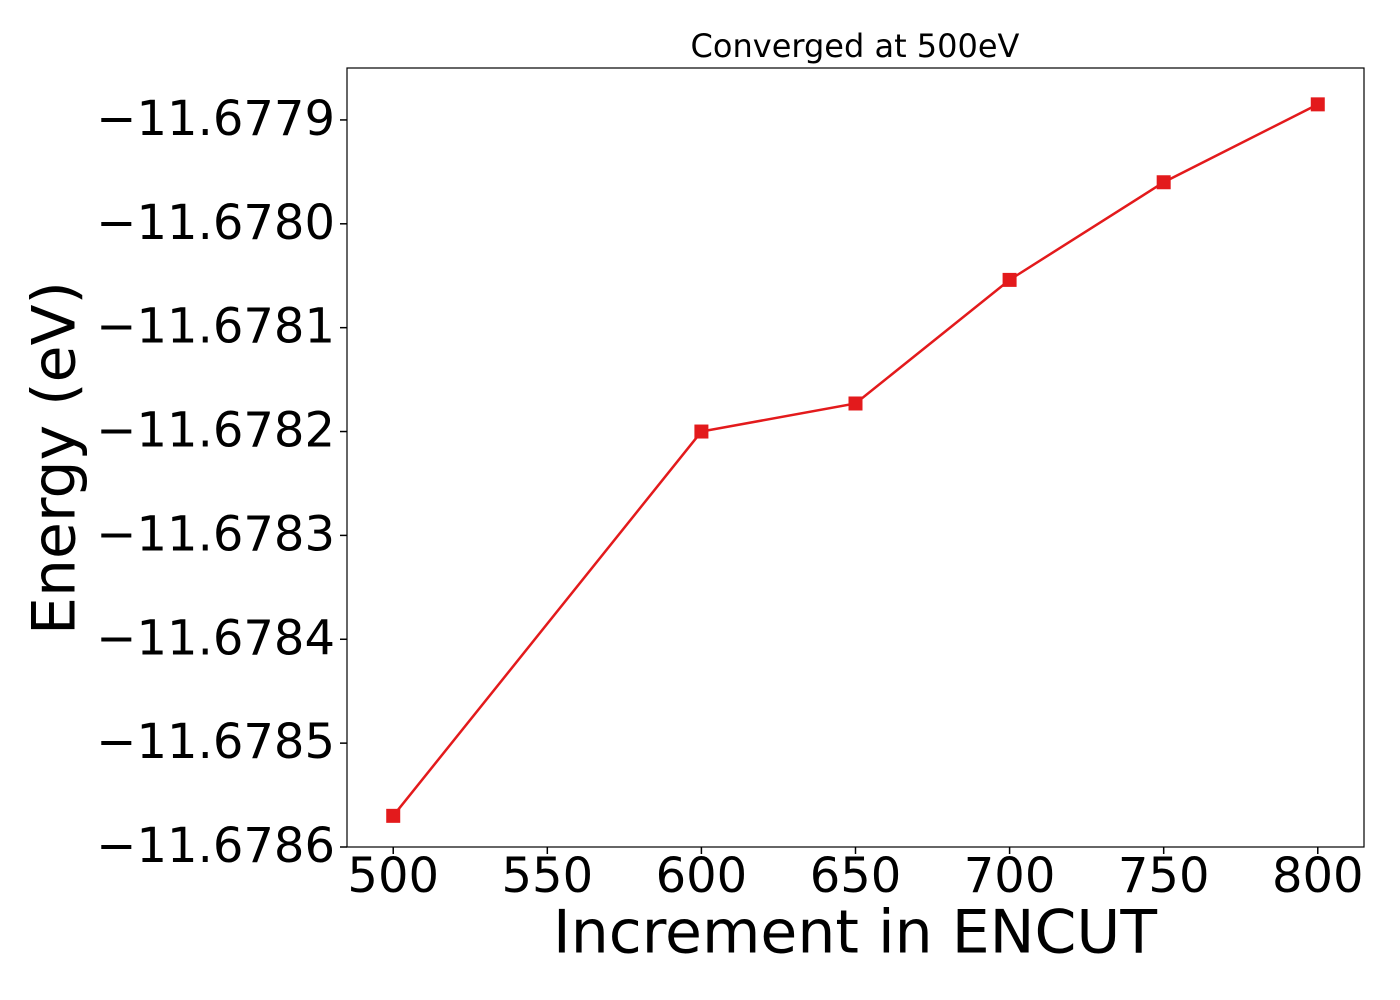  Describe the element at coordinates (215, 327) in the screenshot. I see `y-tick-label: −11.6781` at that location.